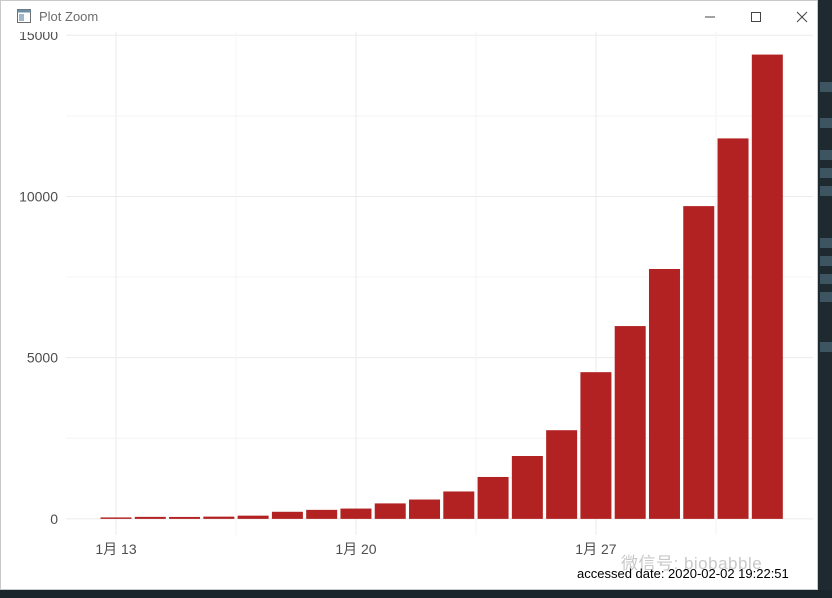 The image size is (832, 598). What do you see at coordinates (38, 277) in the screenshot?
I see `y-axis-labels: 0 5000 10000 15000` at bounding box center [38, 277].